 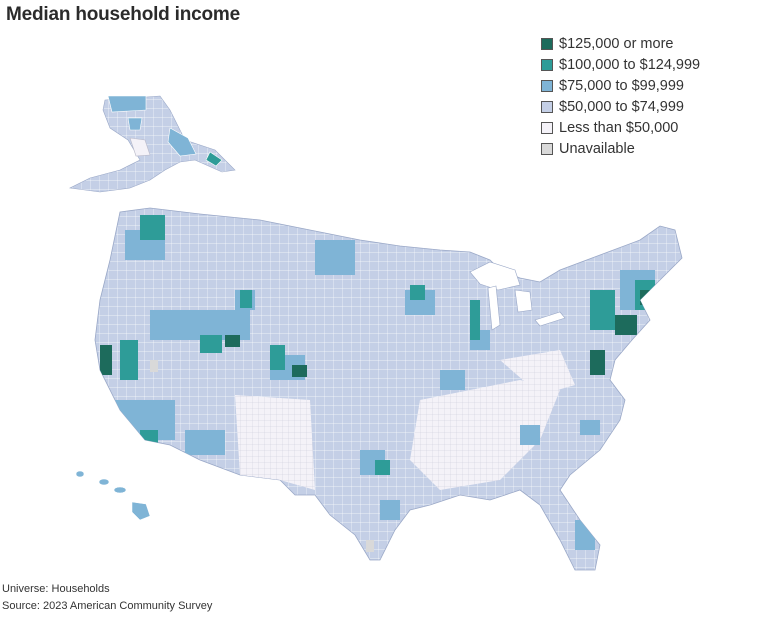 I want to click on source-note: Source: 2023 American Community Survey, so click(x=107, y=606).